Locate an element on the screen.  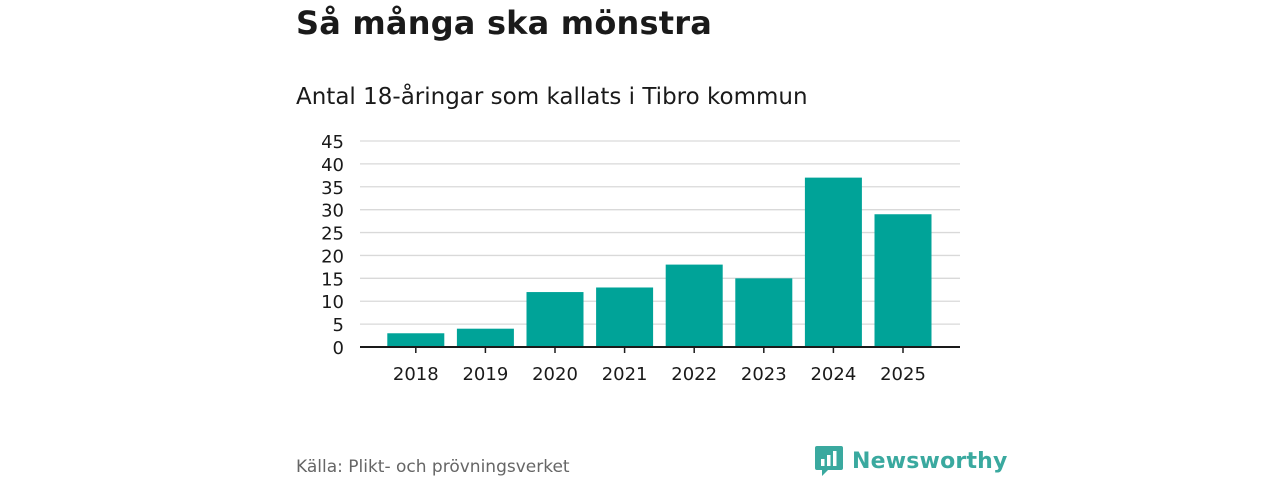
x-tick-label: 2023 is located at coordinates (764, 374).